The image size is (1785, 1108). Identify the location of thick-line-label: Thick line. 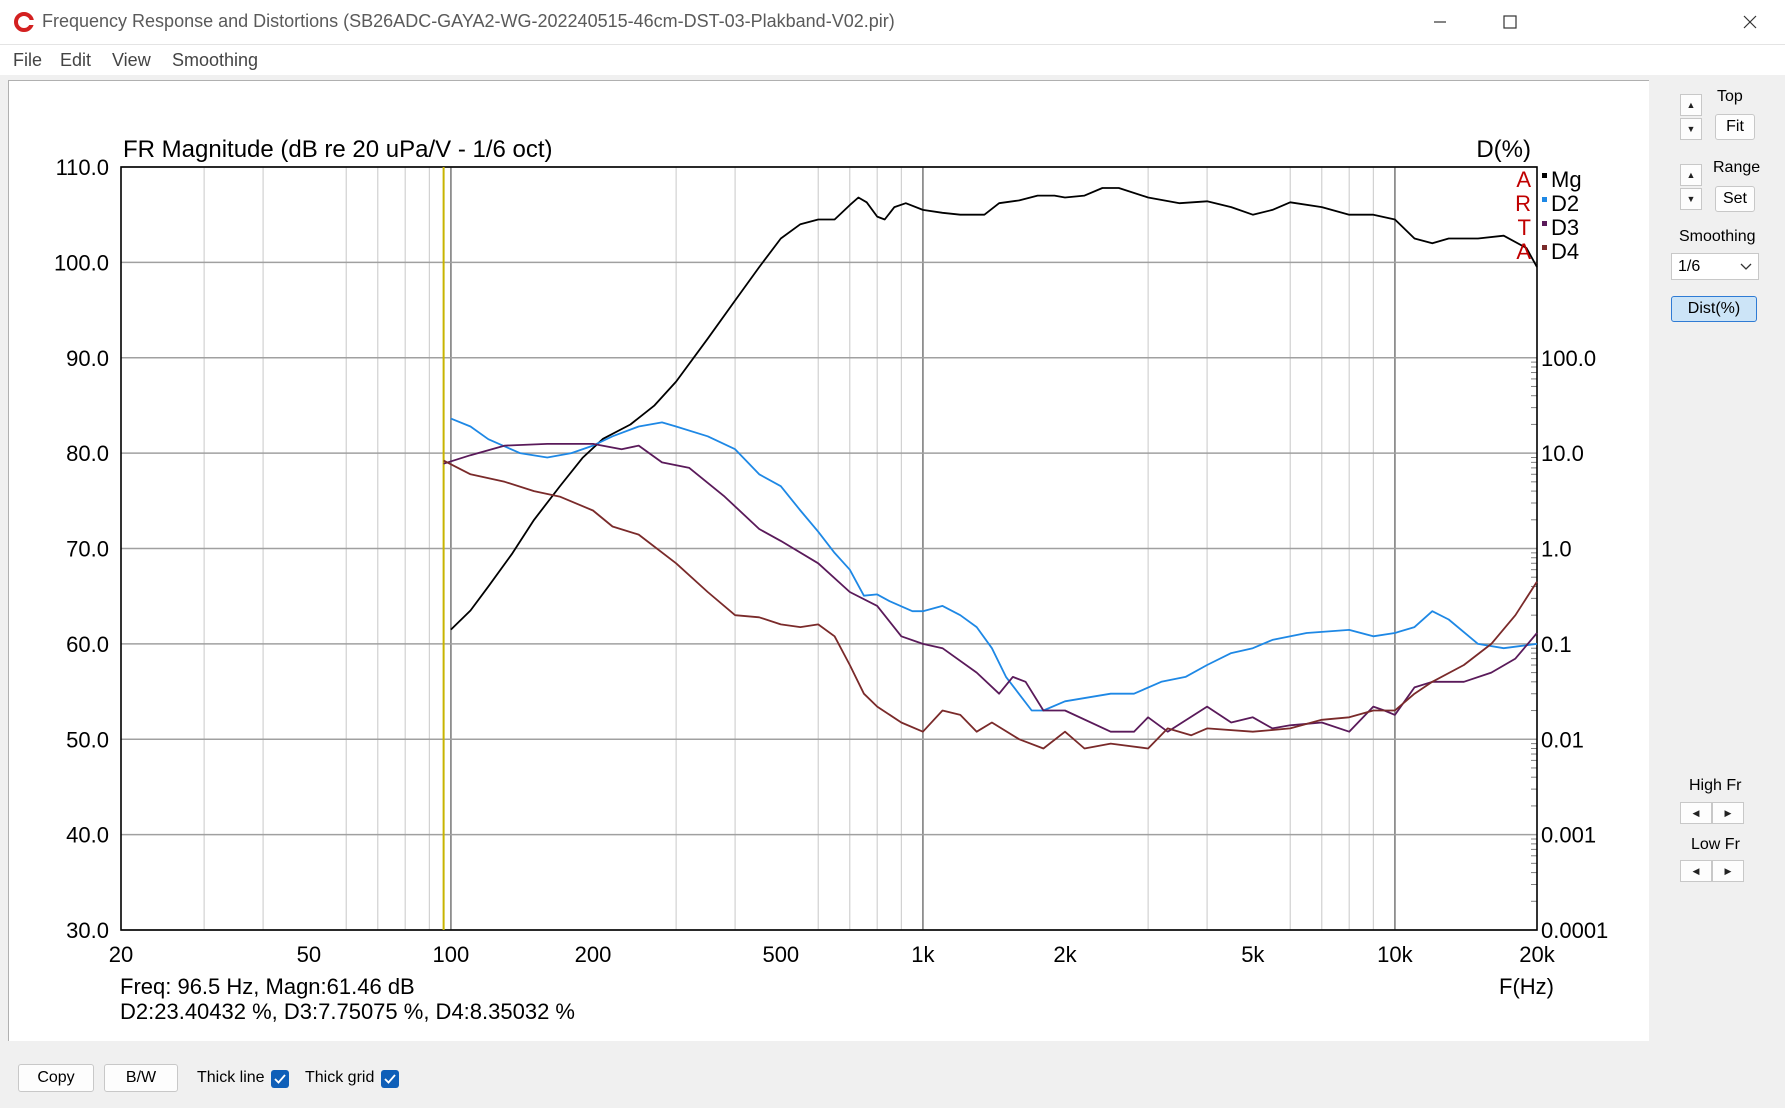
(231, 1077).